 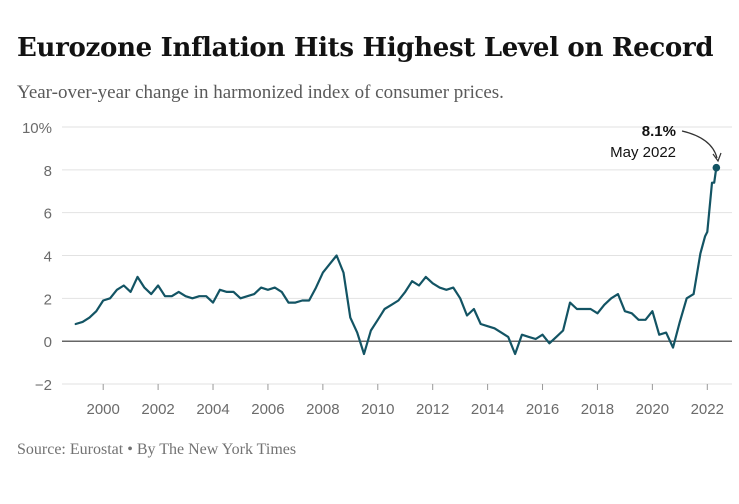 What do you see at coordinates (48, 257) in the screenshot?
I see `y-tick-label: 4` at bounding box center [48, 257].